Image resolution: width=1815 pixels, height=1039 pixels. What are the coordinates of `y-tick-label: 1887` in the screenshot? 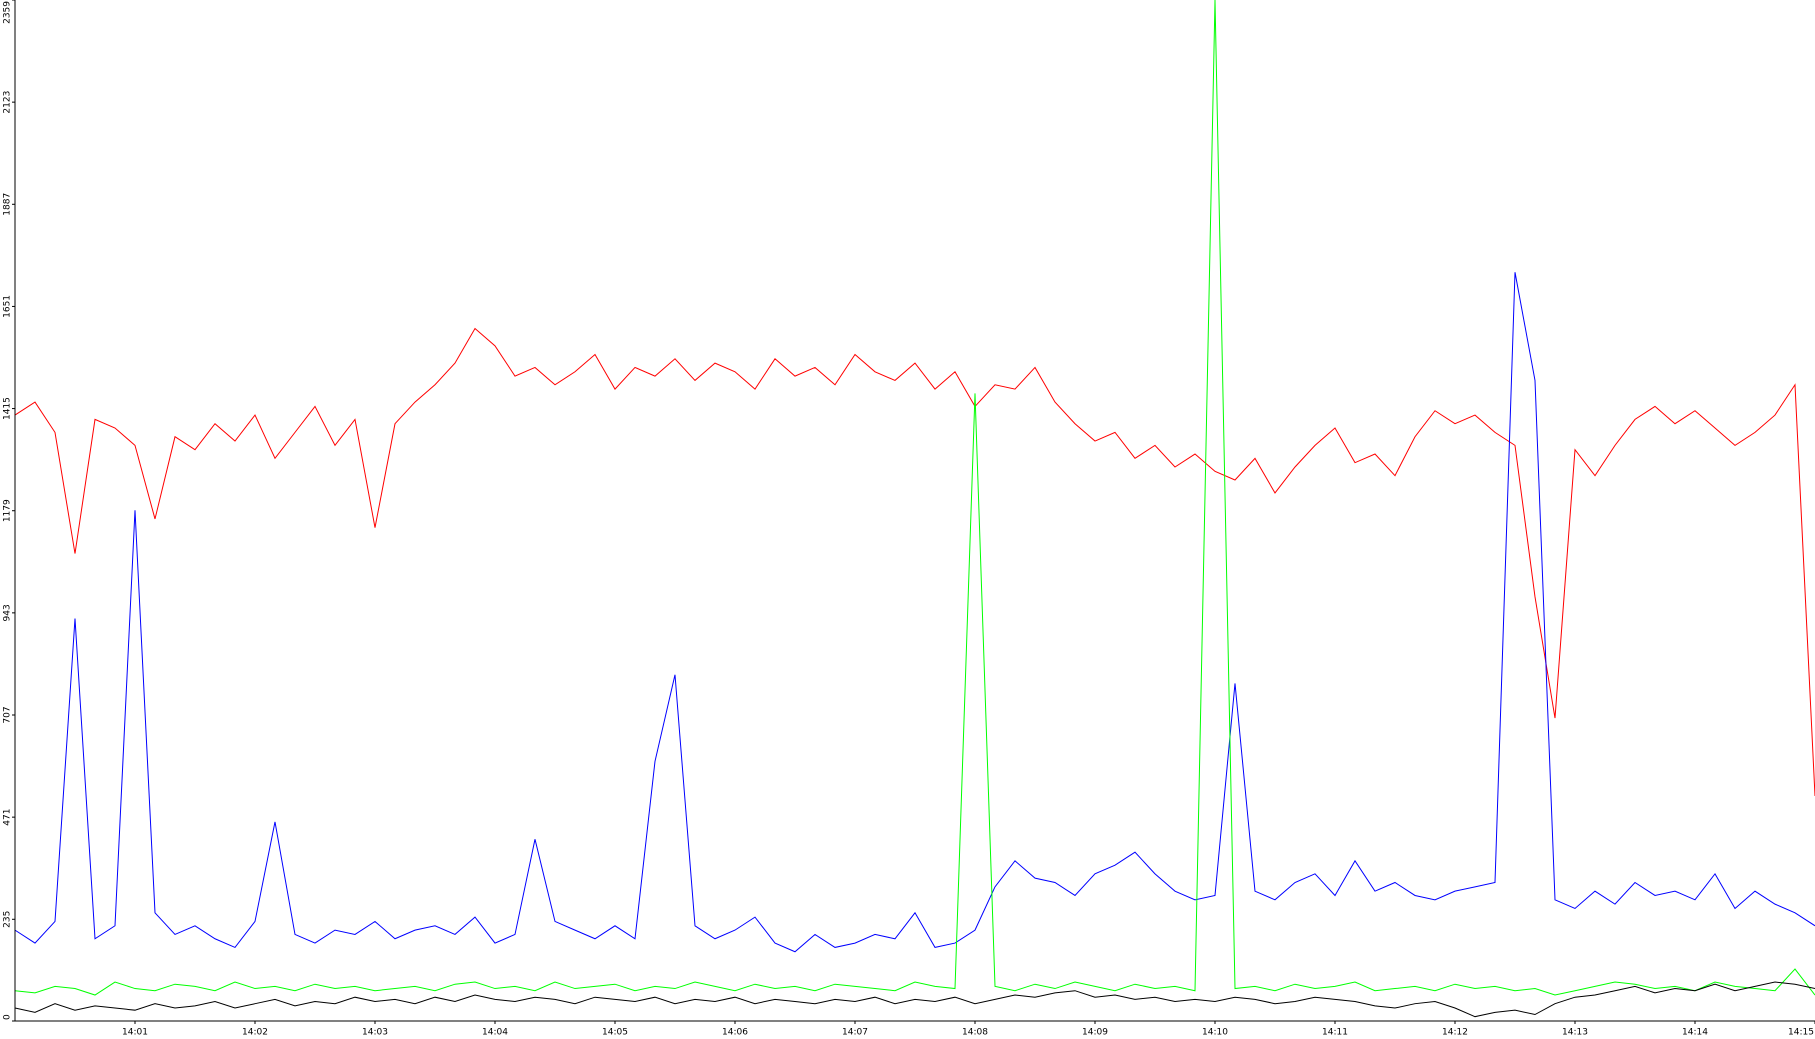 It's located at (8, 204).